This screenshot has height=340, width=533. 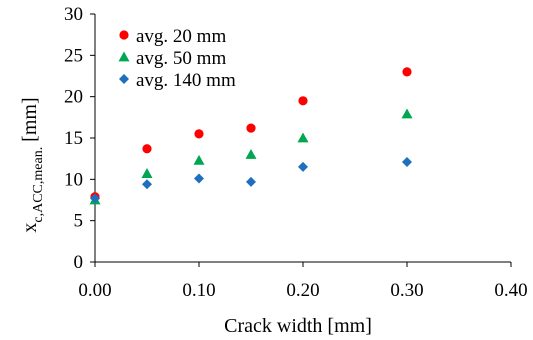 I want to click on x-tick-label: 0.10, so click(x=198, y=290).